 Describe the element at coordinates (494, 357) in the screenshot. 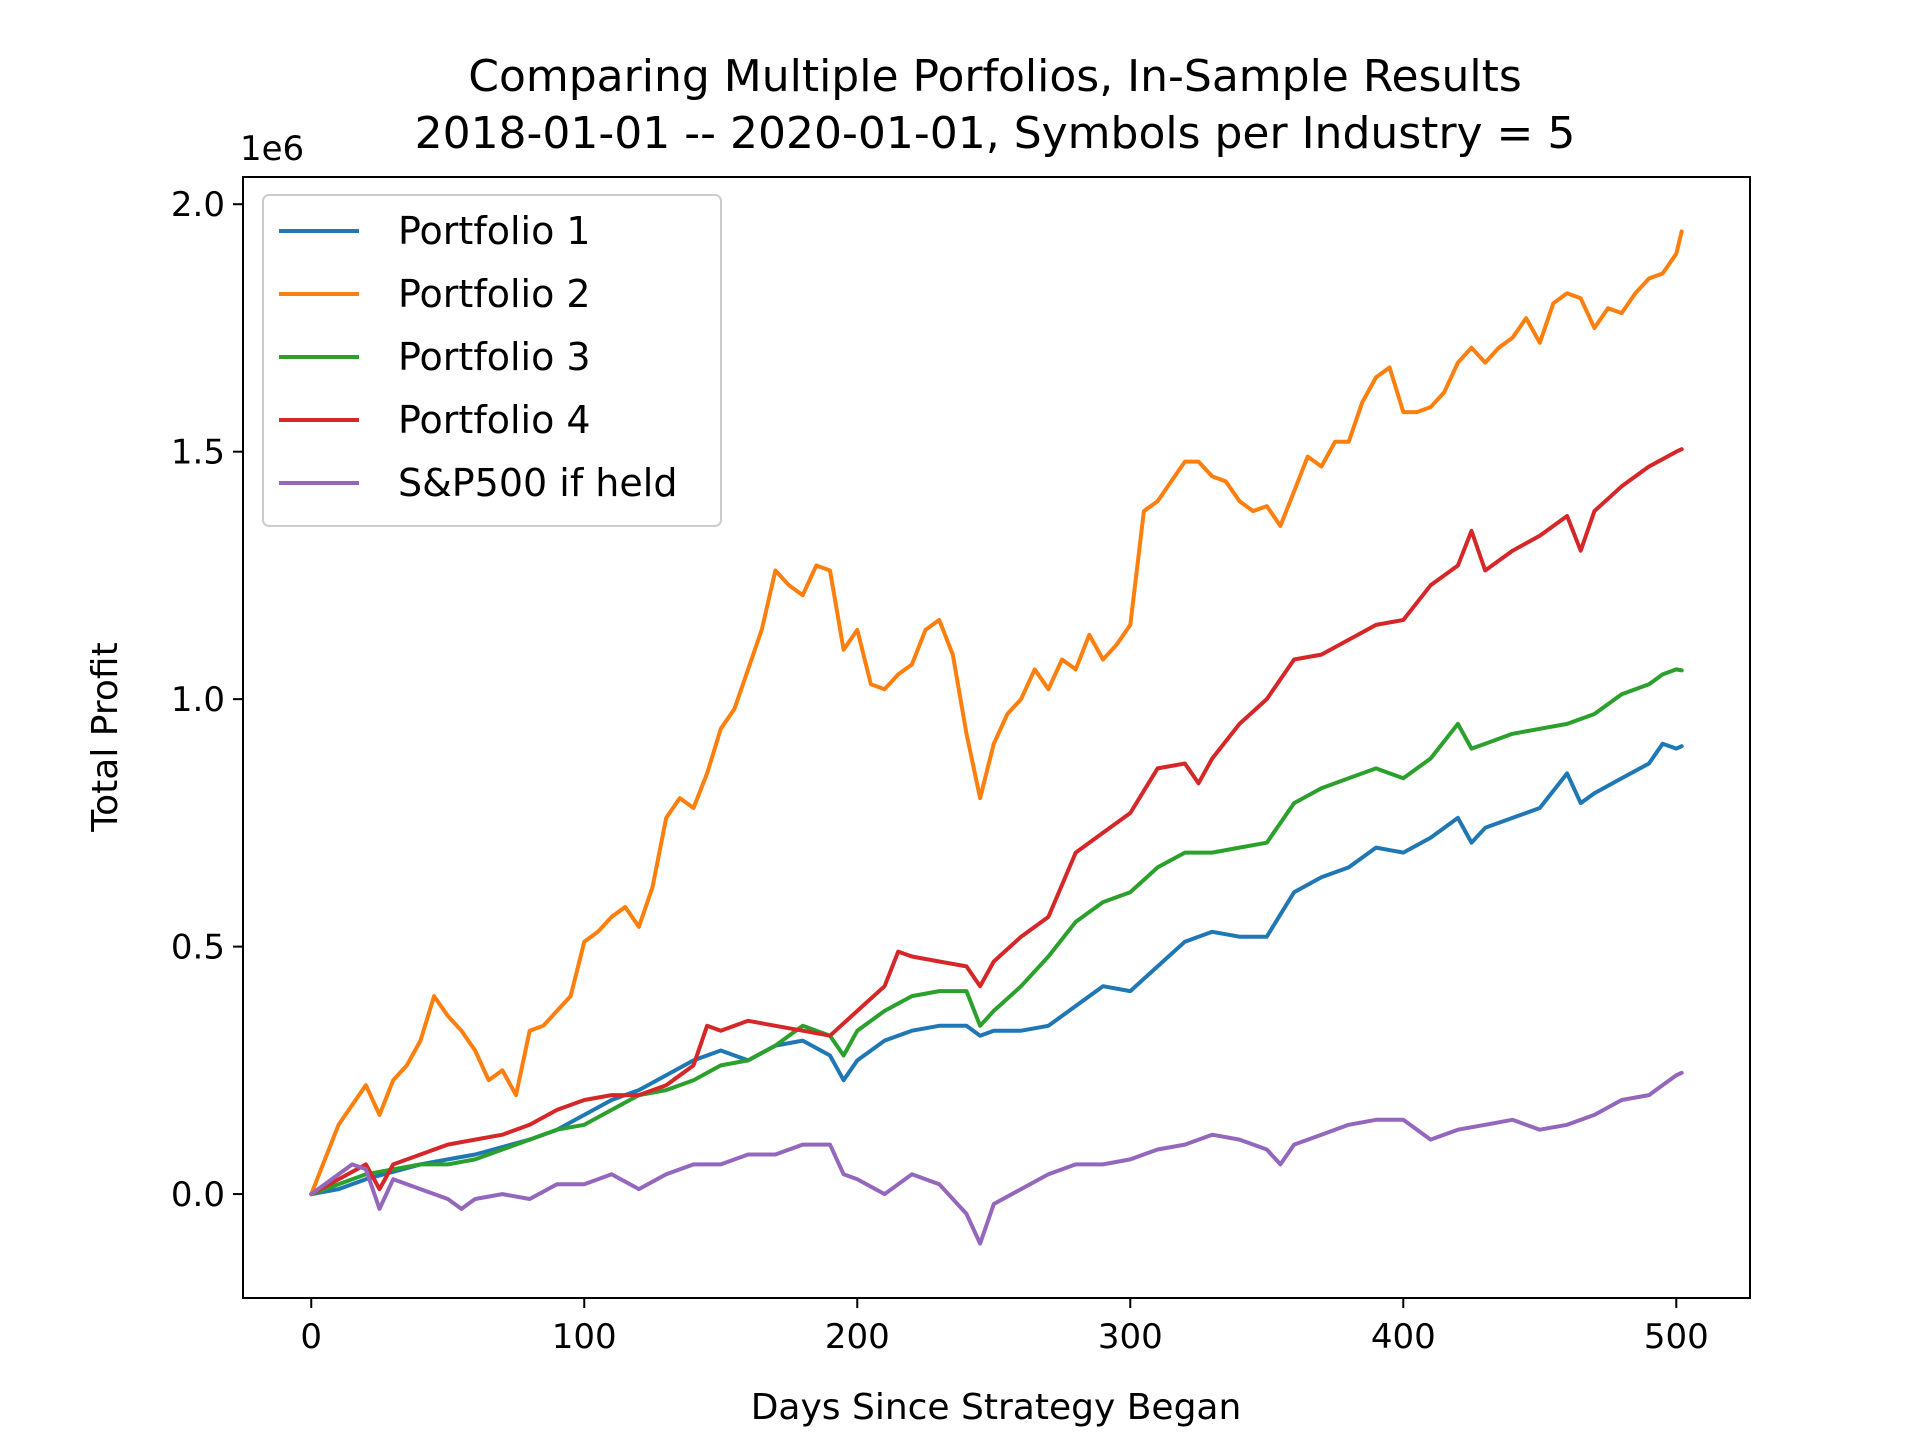

I see `legend-label: Portfolio 3` at that location.